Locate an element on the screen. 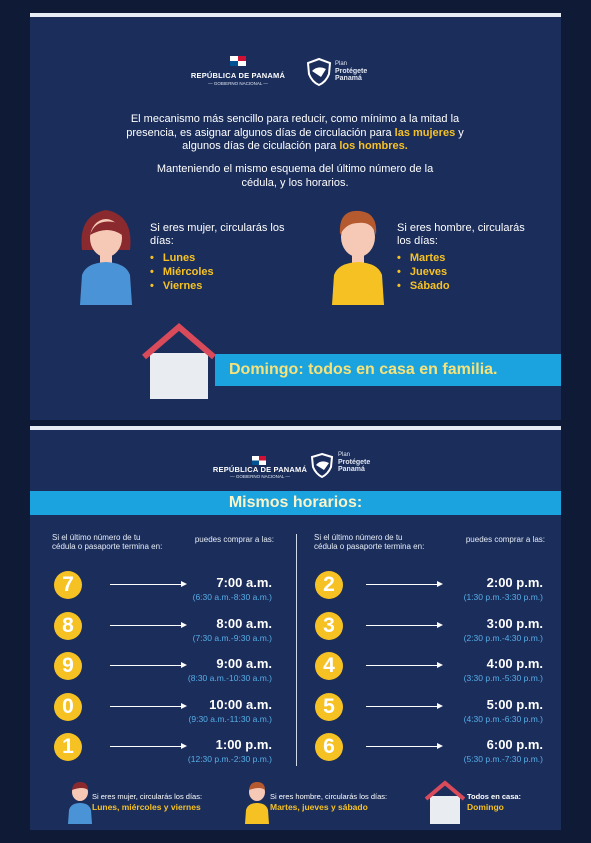  woman-days: LunesMiércolesViernes is located at coordinates (182, 272).